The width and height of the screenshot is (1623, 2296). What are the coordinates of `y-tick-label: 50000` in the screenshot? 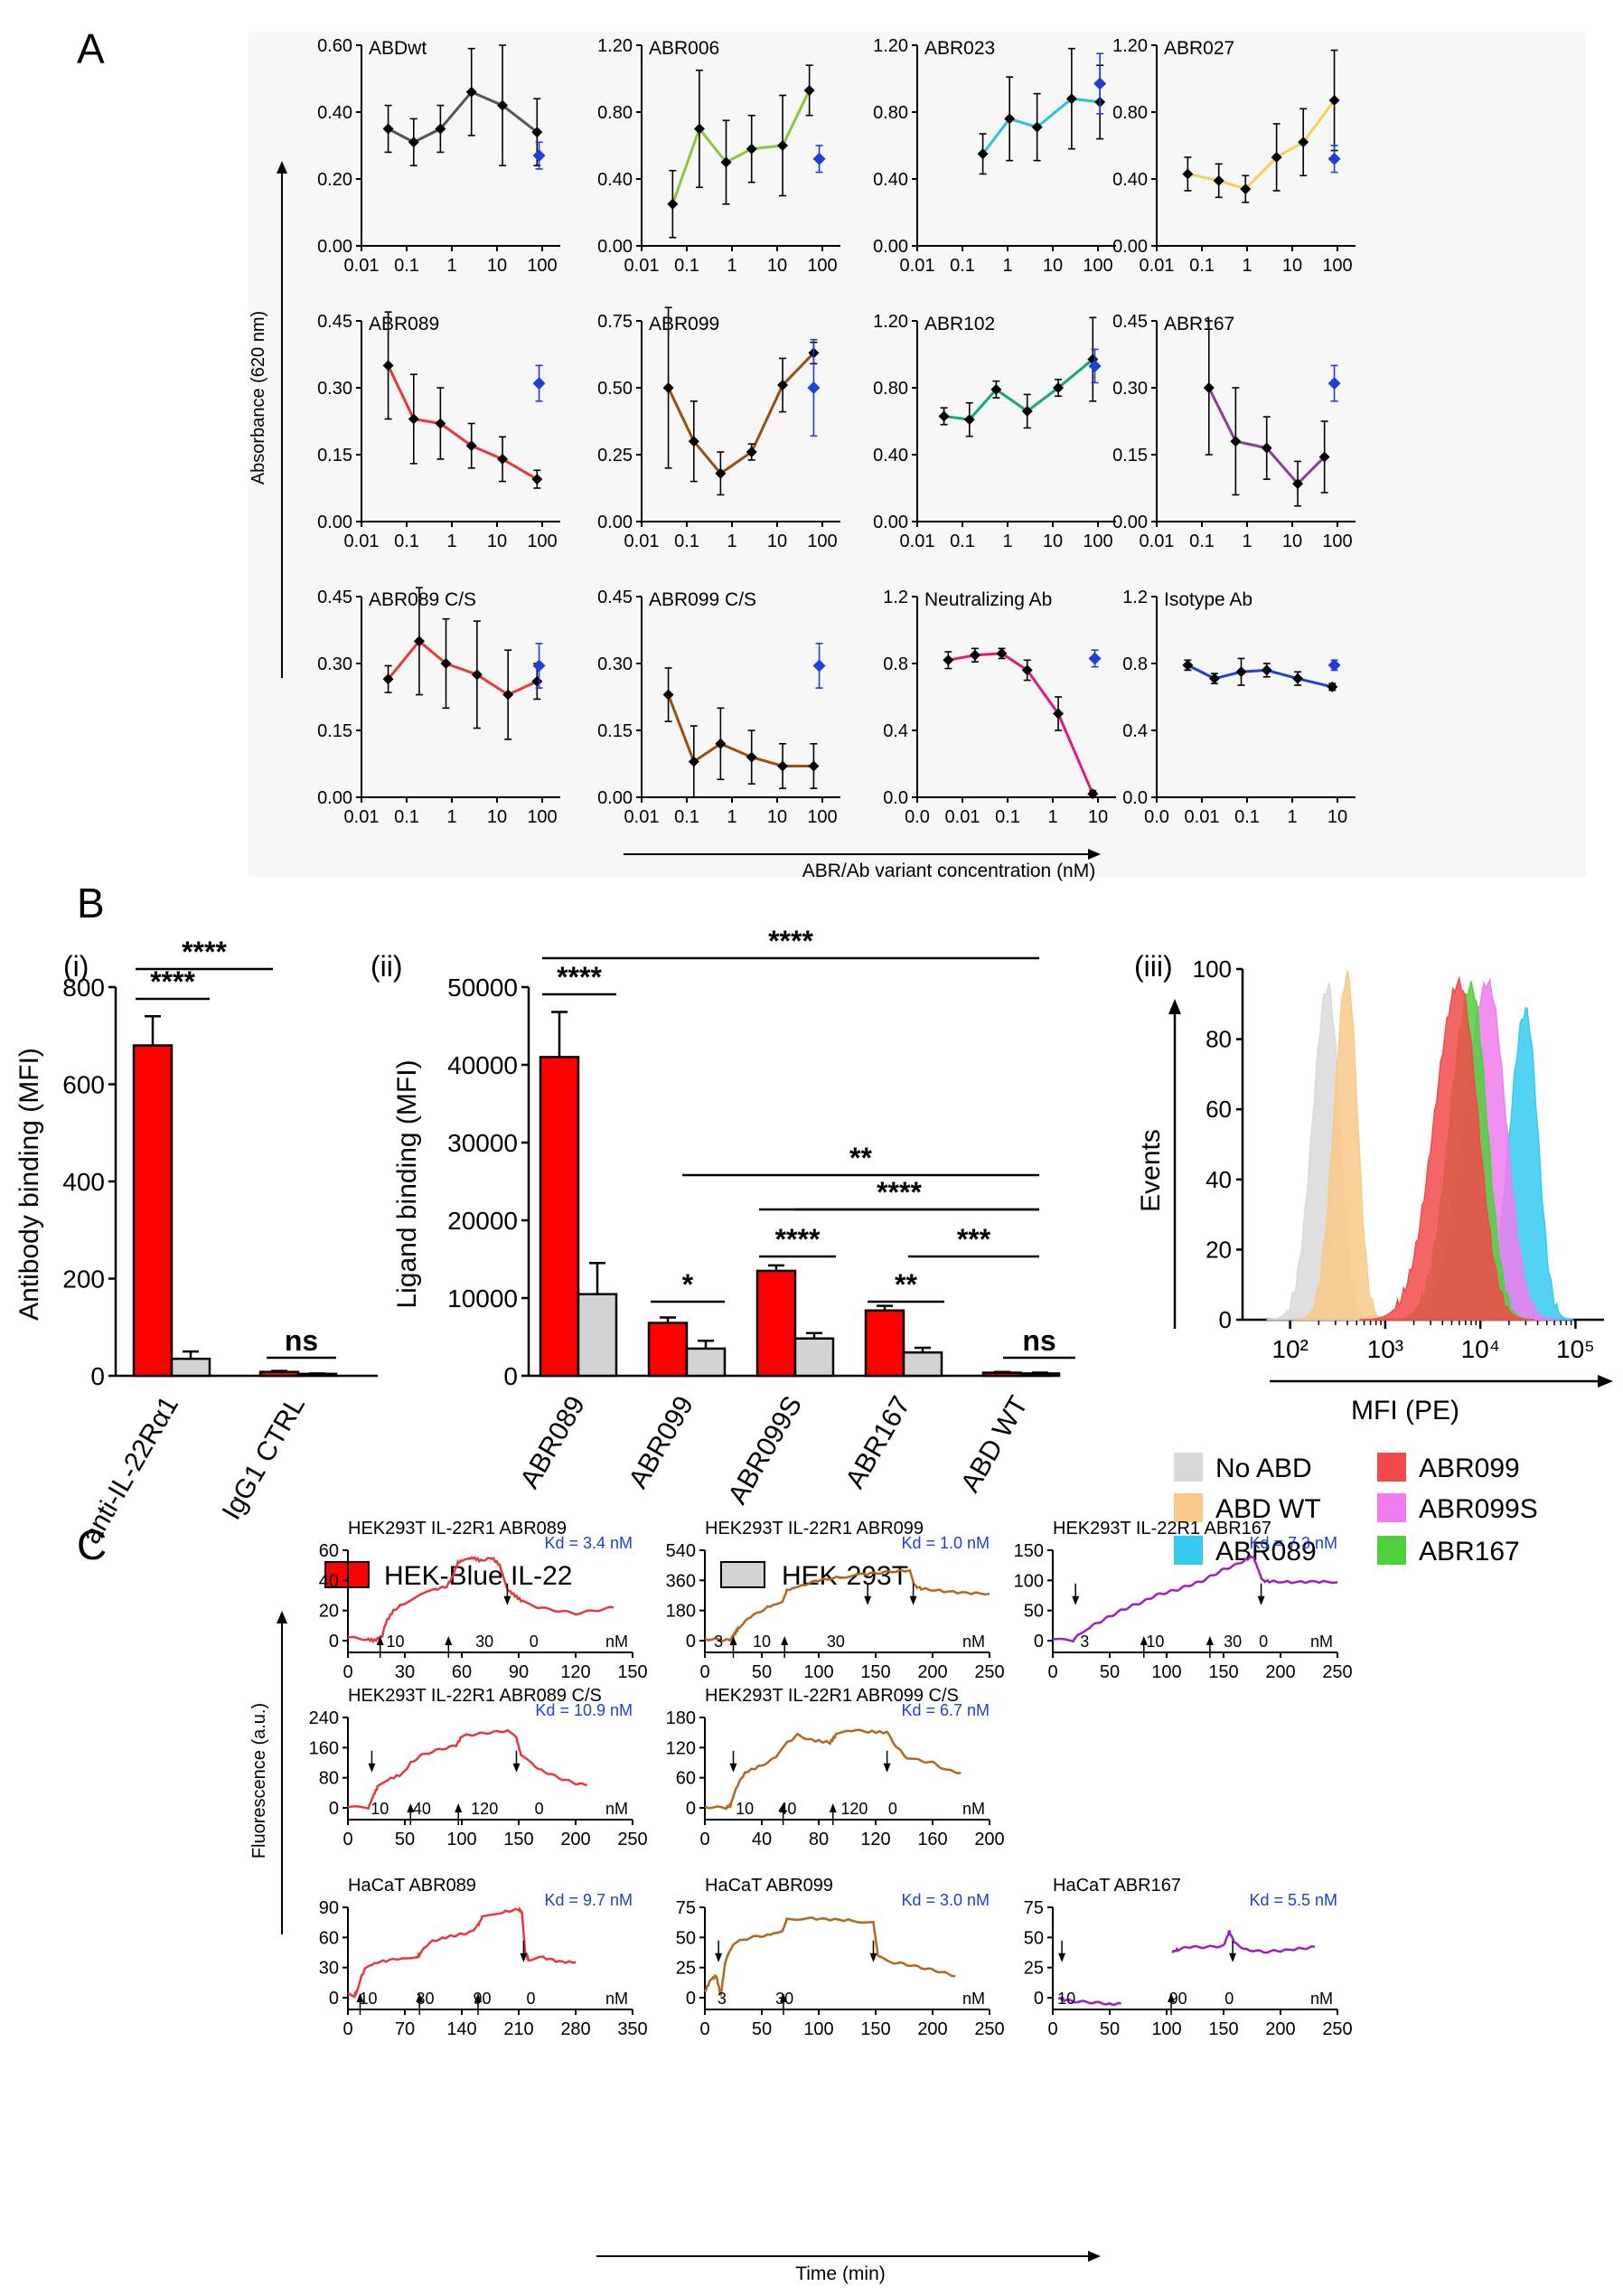 It's located at (482, 988).